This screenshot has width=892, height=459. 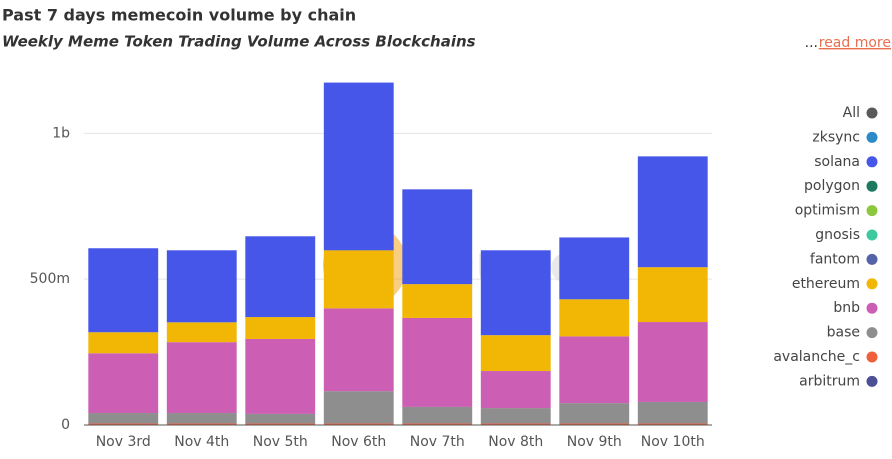 What do you see at coordinates (61, 133) in the screenshot?
I see `y-tick-label: 1b` at bounding box center [61, 133].